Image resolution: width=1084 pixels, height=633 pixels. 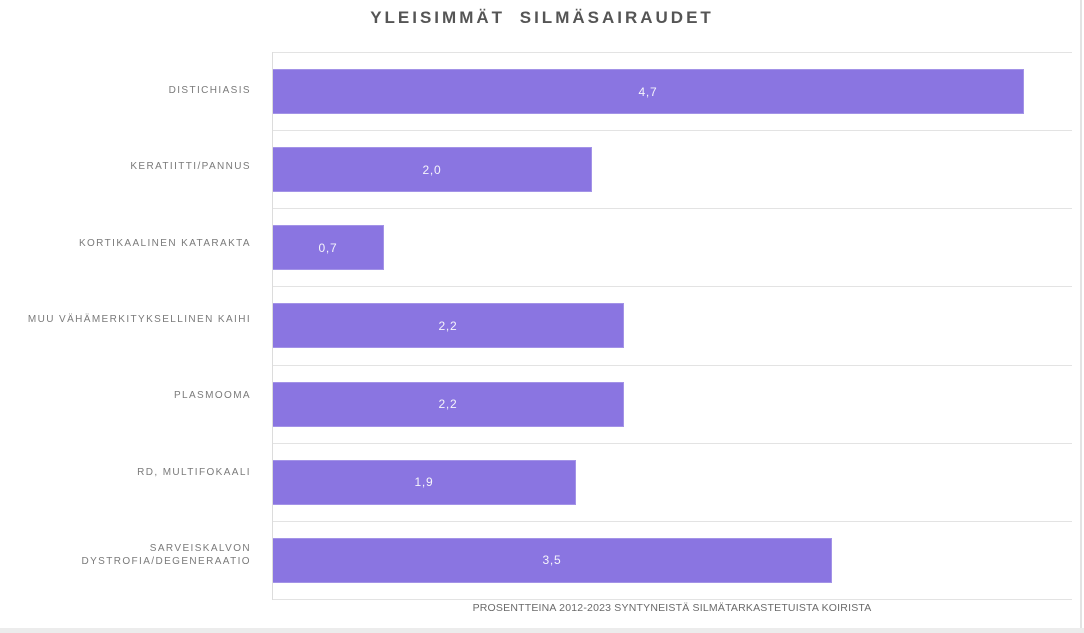 What do you see at coordinates (672, 170) in the screenshot?
I see `chart-row: 2,0` at bounding box center [672, 170].